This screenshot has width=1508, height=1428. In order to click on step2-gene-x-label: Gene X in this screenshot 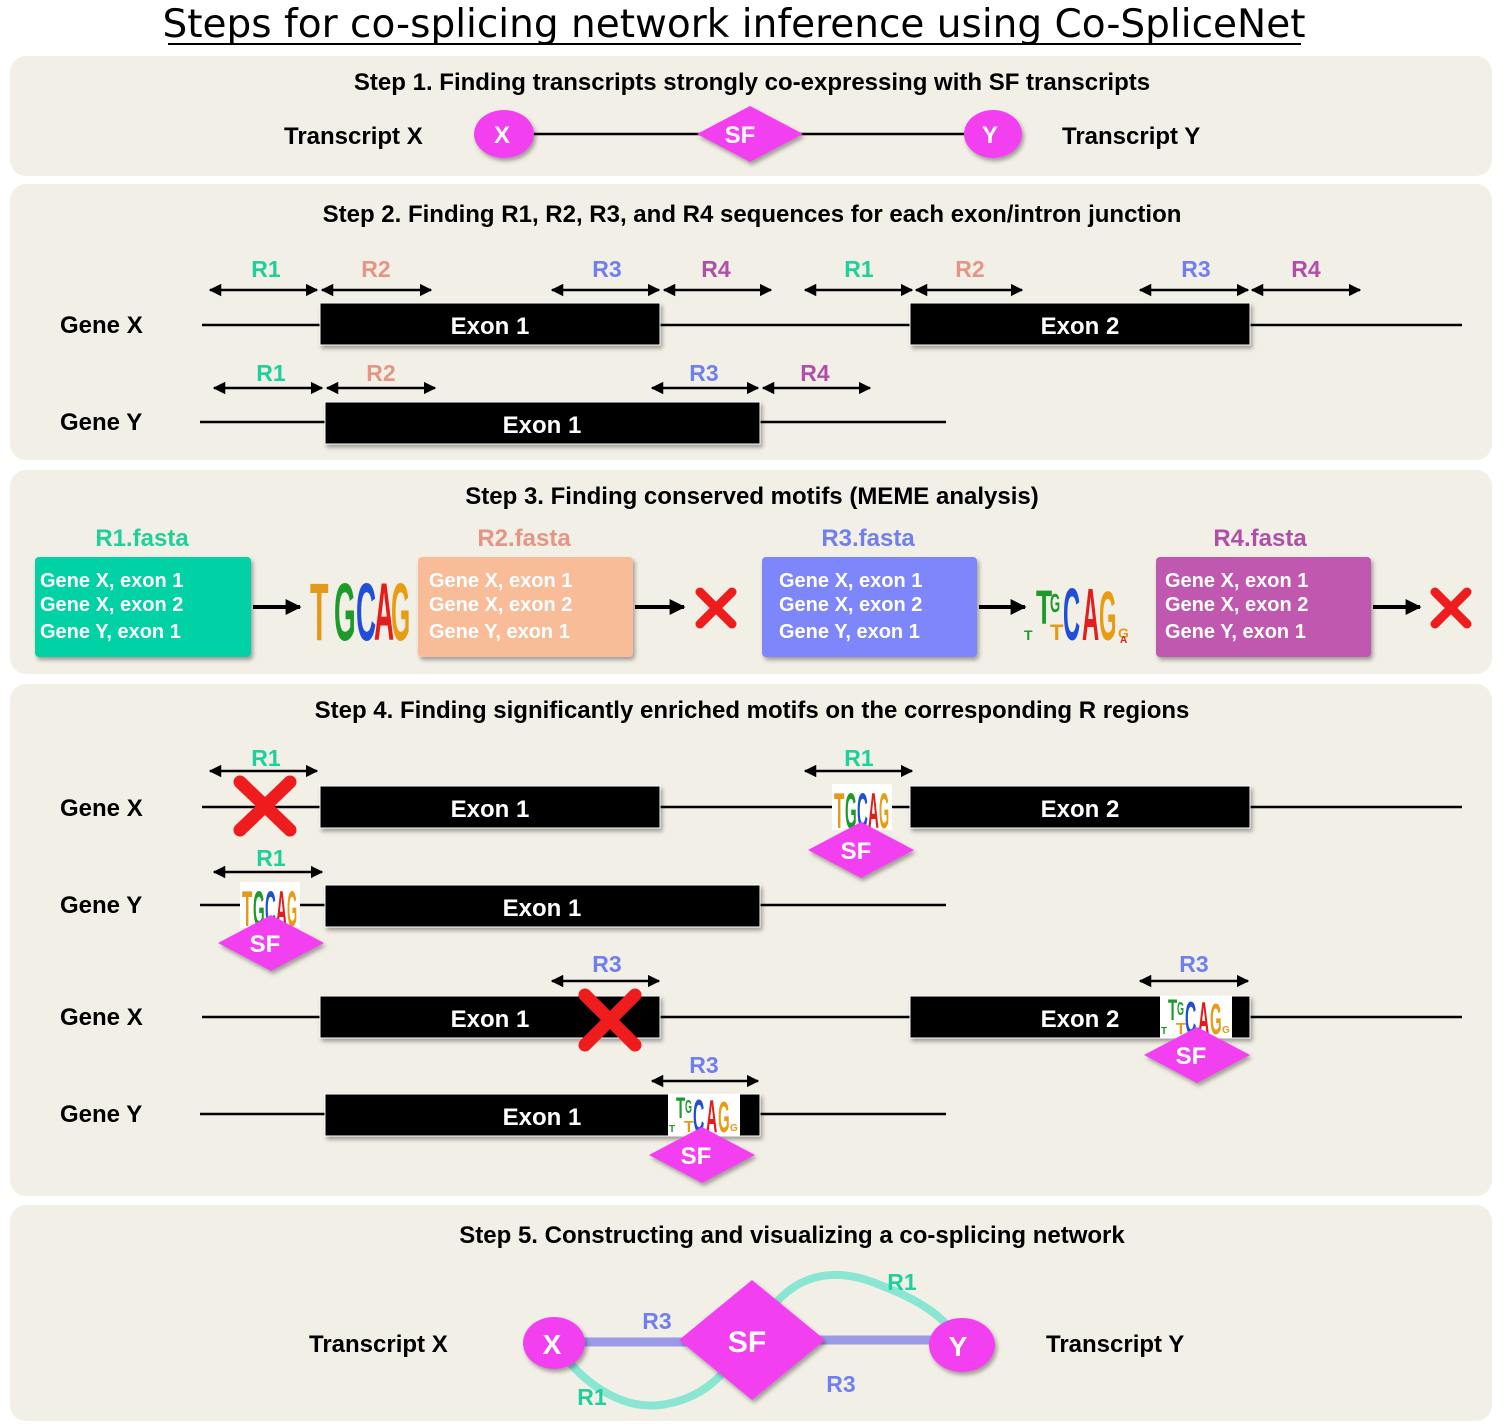, I will do `click(101, 325)`.